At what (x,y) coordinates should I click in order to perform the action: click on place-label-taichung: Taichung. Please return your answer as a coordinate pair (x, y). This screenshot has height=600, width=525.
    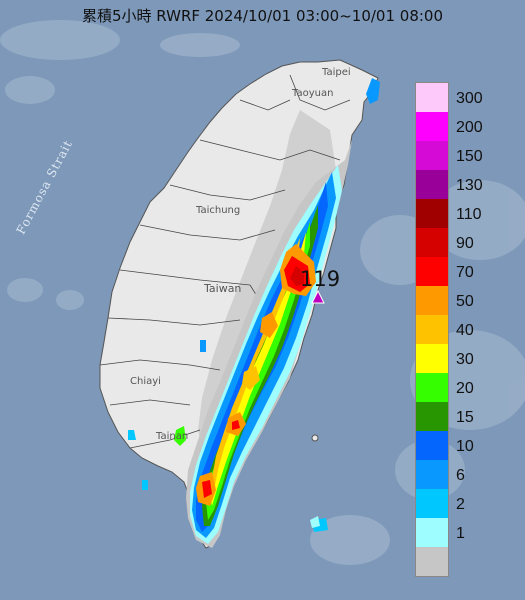
    Looking at the image, I should click on (218, 210).